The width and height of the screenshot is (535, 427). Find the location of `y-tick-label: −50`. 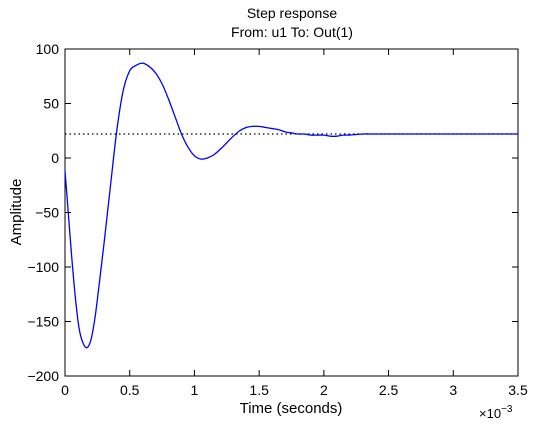

y-tick-label: −50 is located at coordinates (47, 213).